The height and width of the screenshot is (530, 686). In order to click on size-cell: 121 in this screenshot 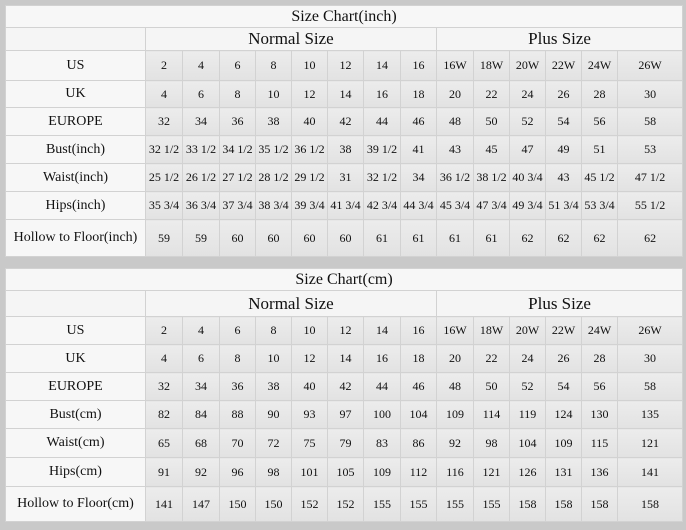, I will do `click(491, 472)`.